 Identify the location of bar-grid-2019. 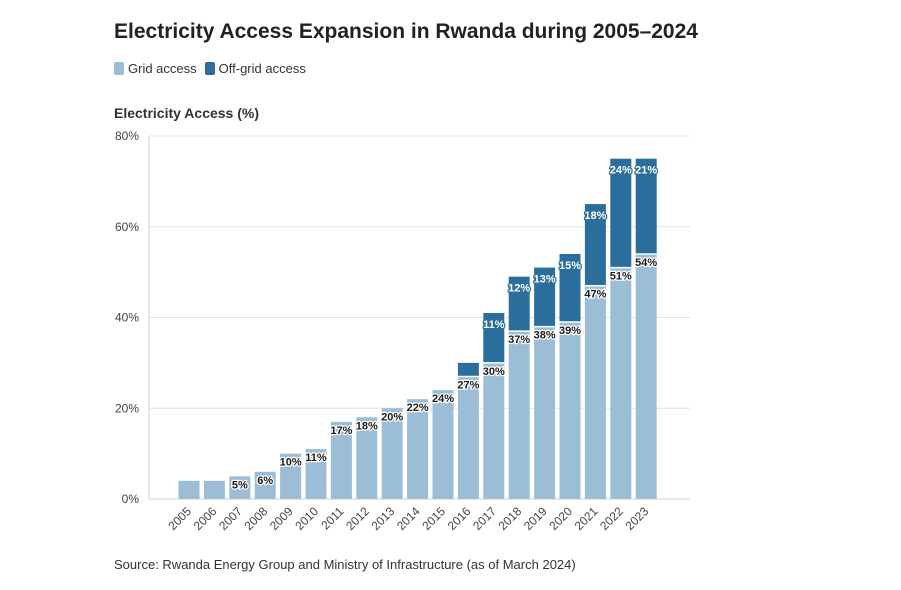
(545, 412).